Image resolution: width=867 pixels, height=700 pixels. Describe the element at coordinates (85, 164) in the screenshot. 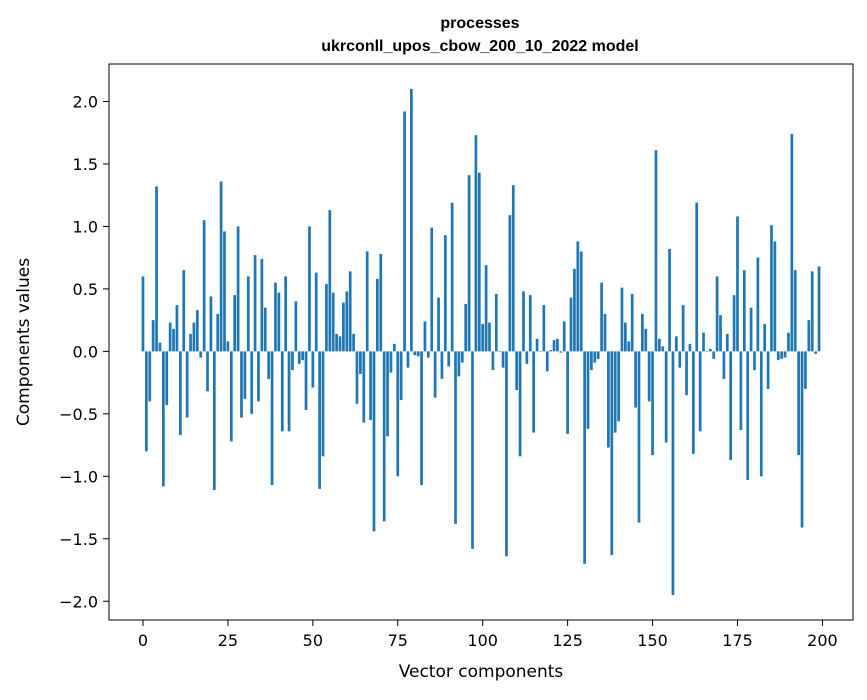

I see `y-tick-label: 1.5` at that location.